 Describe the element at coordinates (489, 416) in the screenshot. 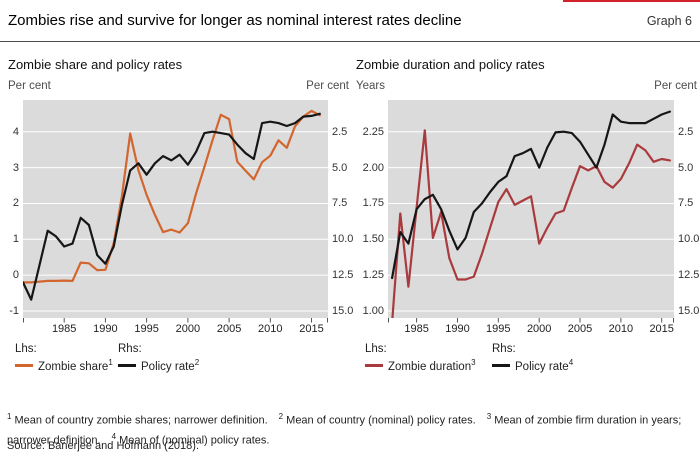

I see `footnote-sup: 3` at that location.